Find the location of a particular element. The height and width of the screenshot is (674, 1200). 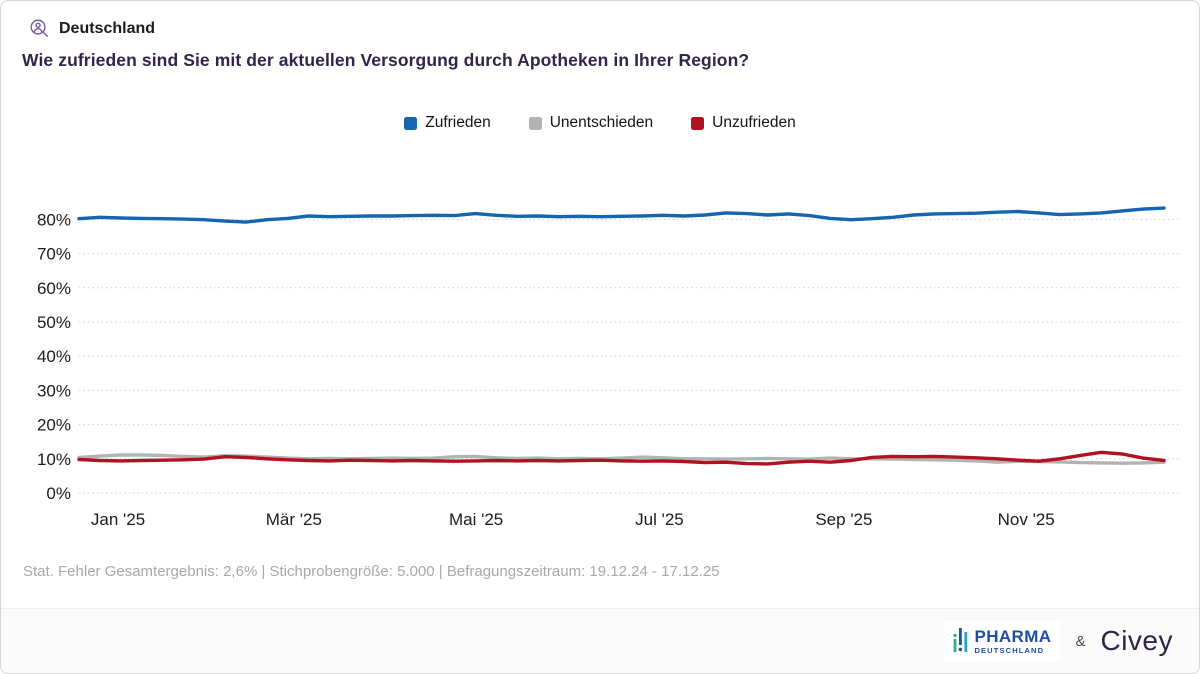

pharma-deutschland-logo: PHARMA DEUTSCHLAND is located at coordinates (1002, 641).